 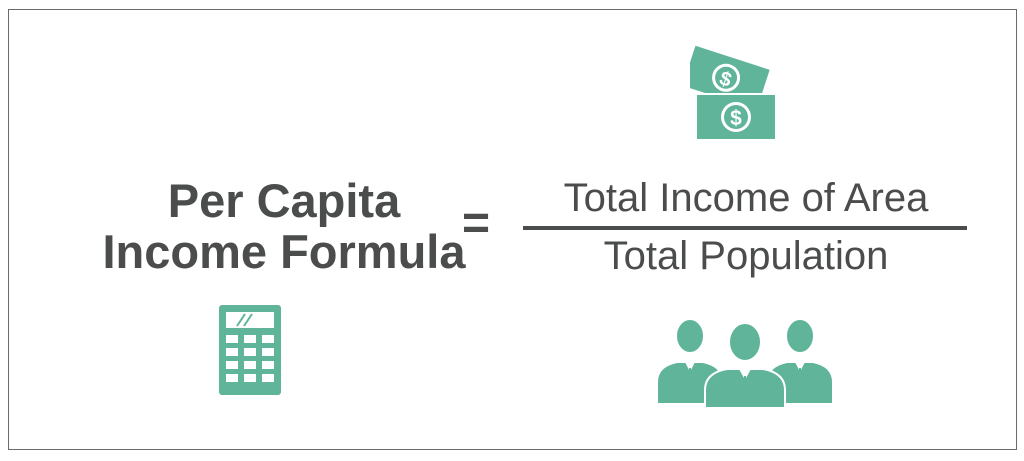 I want to click on formula-lhs: Per Capita Income Formula, so click(x=284, y=226).